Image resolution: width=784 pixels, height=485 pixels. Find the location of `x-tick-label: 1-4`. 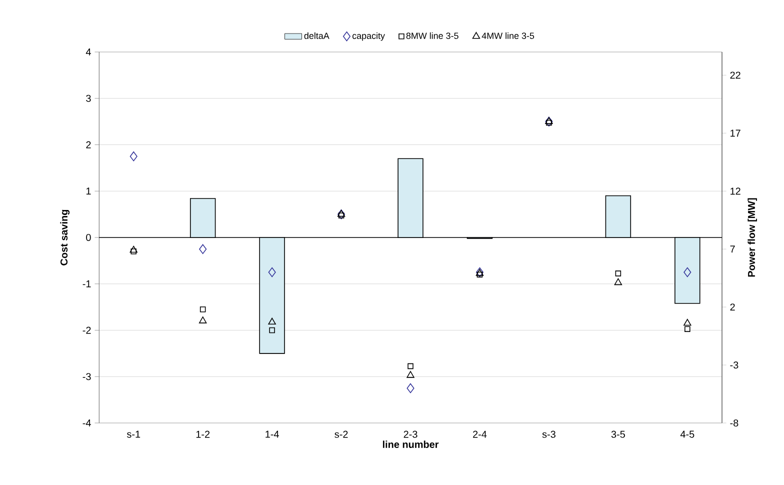

x-tick-label: 1-4 is located at coordinates (272, 434).